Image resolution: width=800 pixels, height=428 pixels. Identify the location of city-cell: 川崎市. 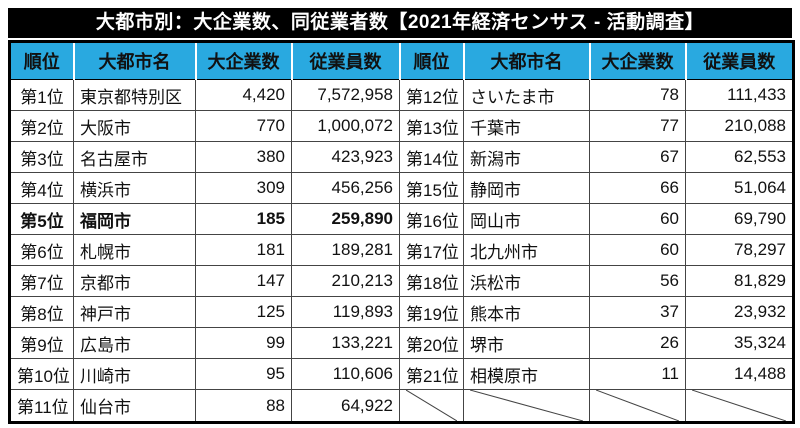
(134, 374).